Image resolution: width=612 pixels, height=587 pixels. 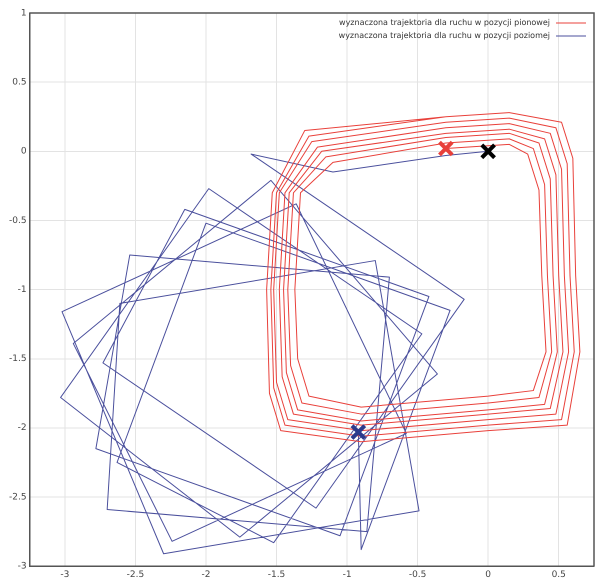 What do you see at coordinates (23, 151) in the screenshot?
I see `y-tick-label: 0` at bounding box center [23, 151].